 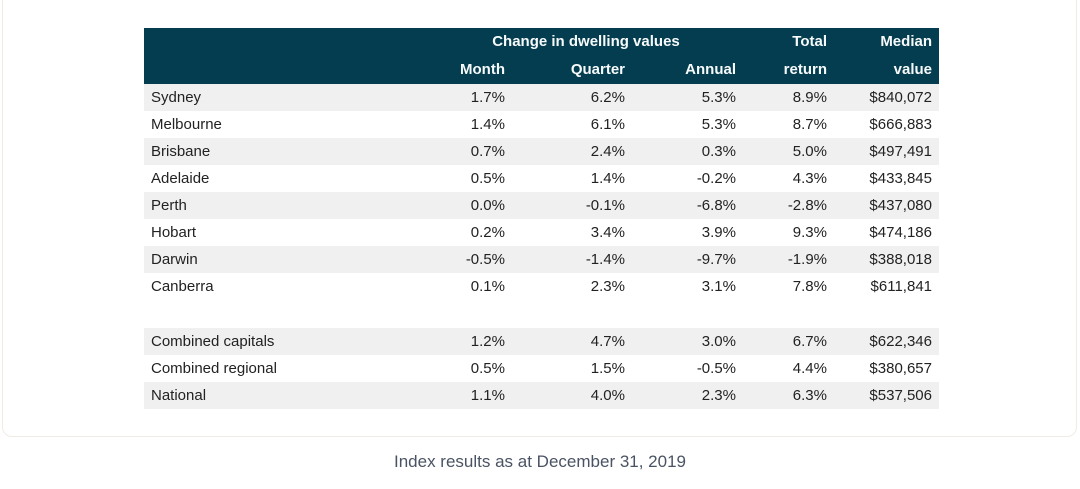 What do you see at coordinates (541, 205) in the screenshot?
I see `table-row: Perth 0.0% -0.1% -6.8% -2.8% $437,080` at bounding box center [541, 205].